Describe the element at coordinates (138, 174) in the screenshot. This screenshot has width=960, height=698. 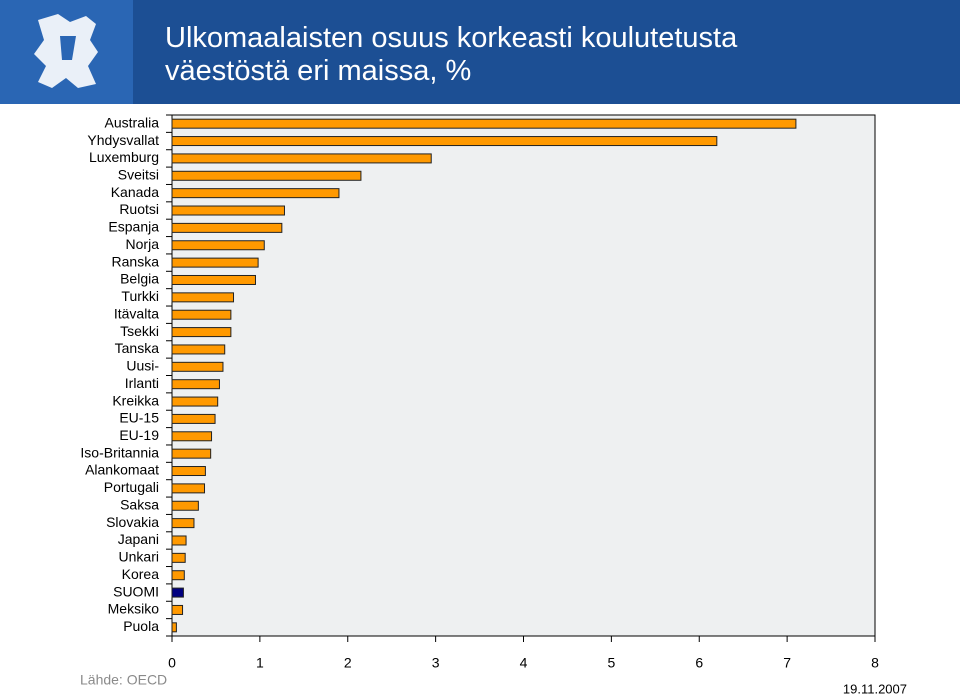
I see `y-tick-label: Sveitsi` at that location.